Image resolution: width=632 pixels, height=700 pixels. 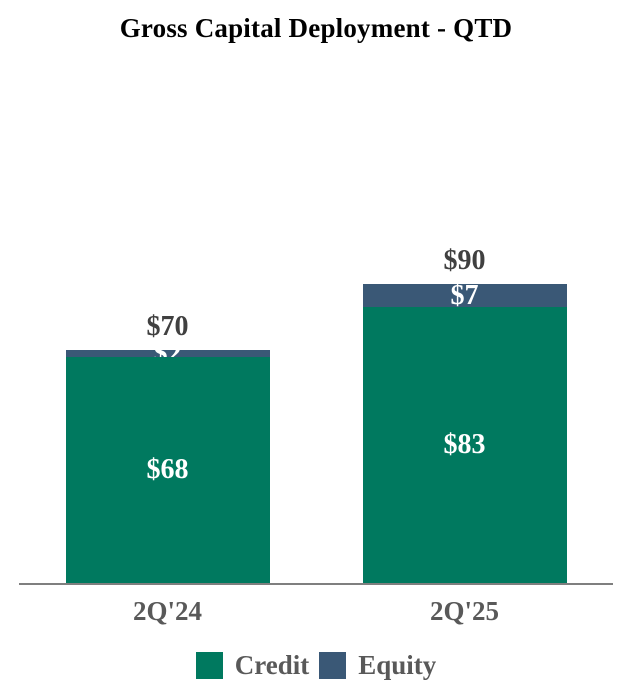 I want to click on segment-value-label-credit-2q-24: $68, so click(x=167, y=469).